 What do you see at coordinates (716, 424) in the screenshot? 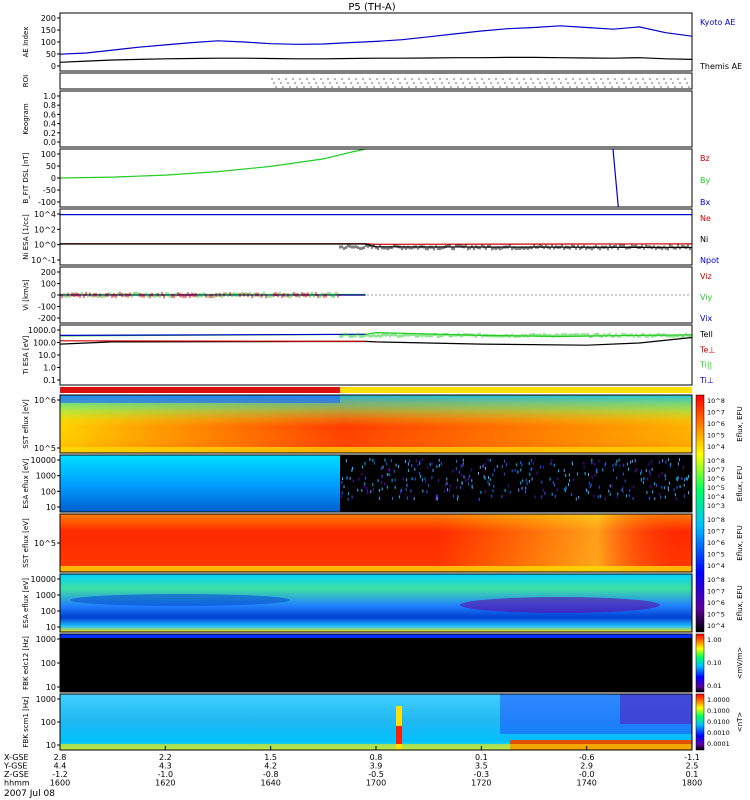
I see `colorbar-tick-sst-e: 10^6` at bounding box center [716, 424].